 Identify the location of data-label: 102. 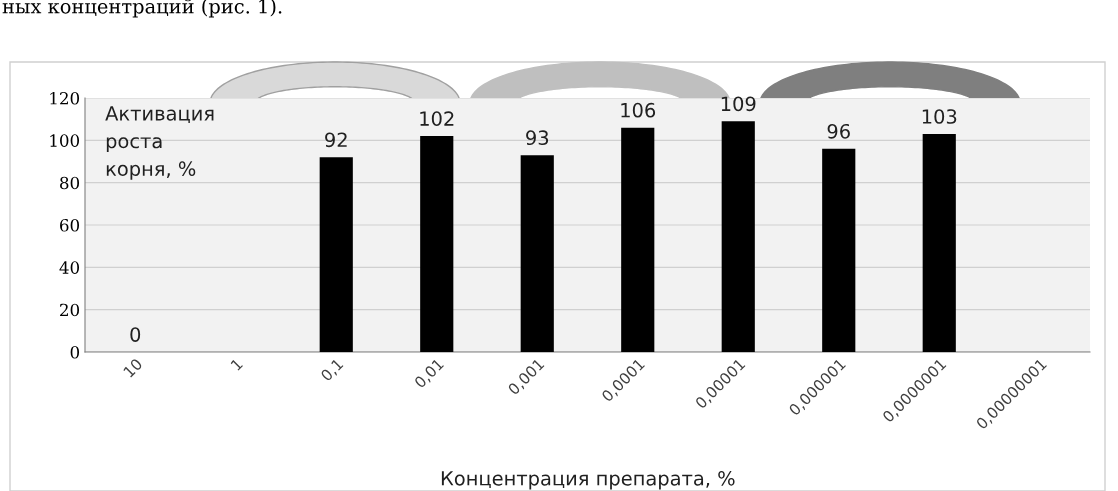
(437, 118).